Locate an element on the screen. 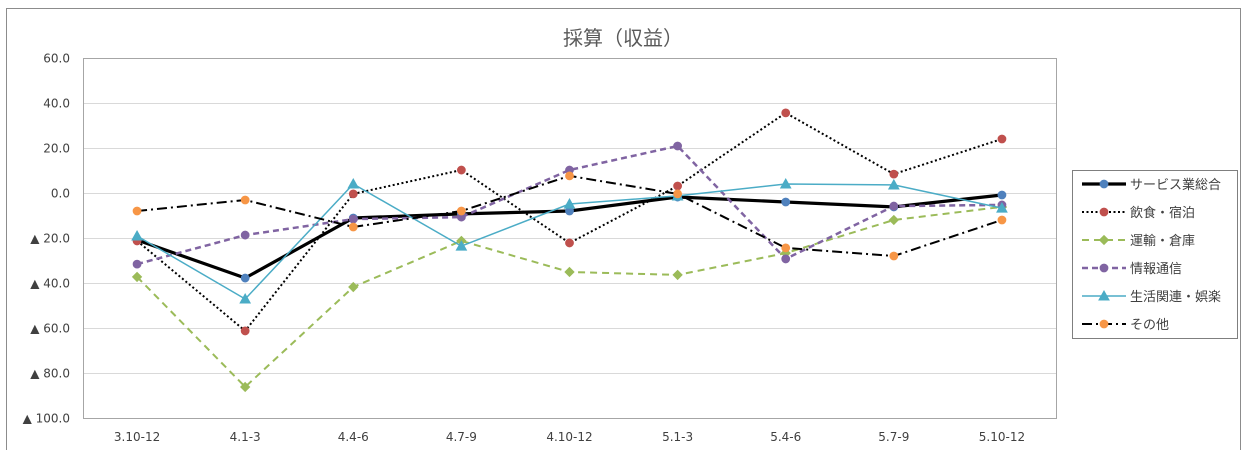 The image size is (1248, 450). legend-label: 運輸・倉庫 is located at coordinates (1162, 241).